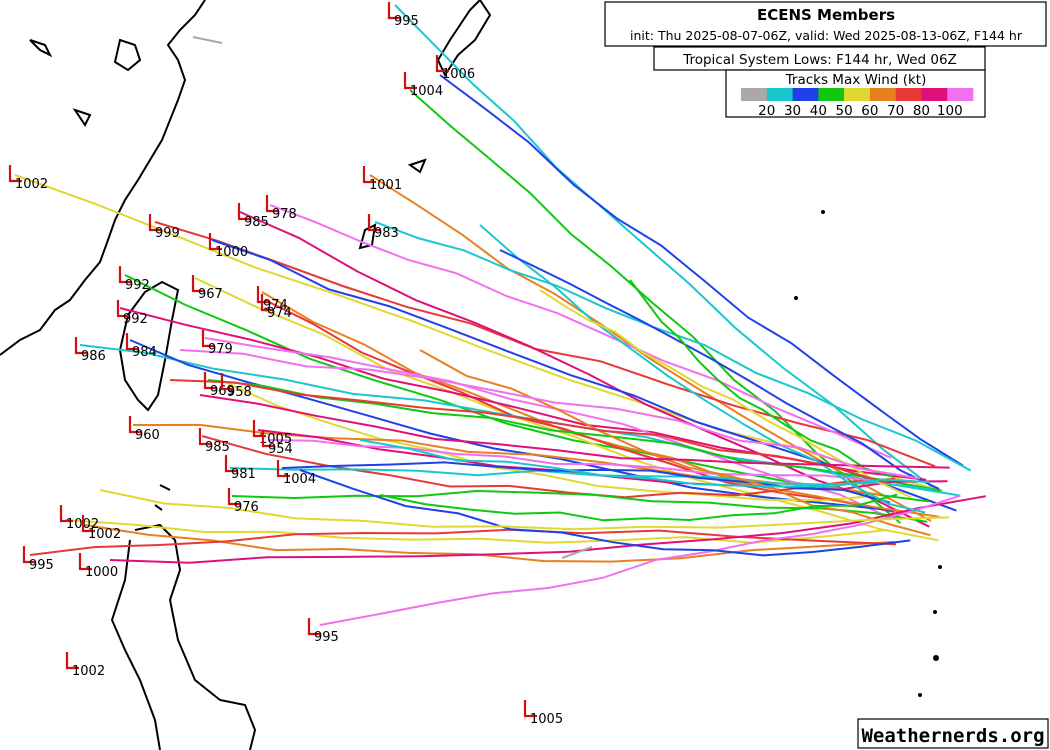 The width and height of the screenshot is (1050, 750). Describe the element at coordinates (239, 392) in the screenshot. I see `pressure-label: 958` at that location.